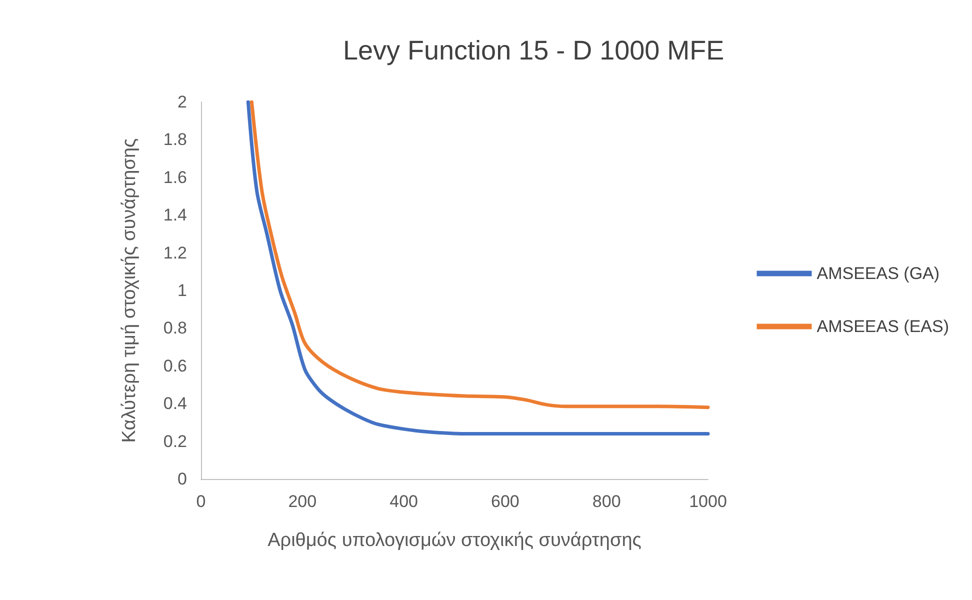 This screenshot has width=972, height=600. Describe the element at coordinates (175, 215) in the screenshot. I see `y-tick-label: 1.4` at that location.